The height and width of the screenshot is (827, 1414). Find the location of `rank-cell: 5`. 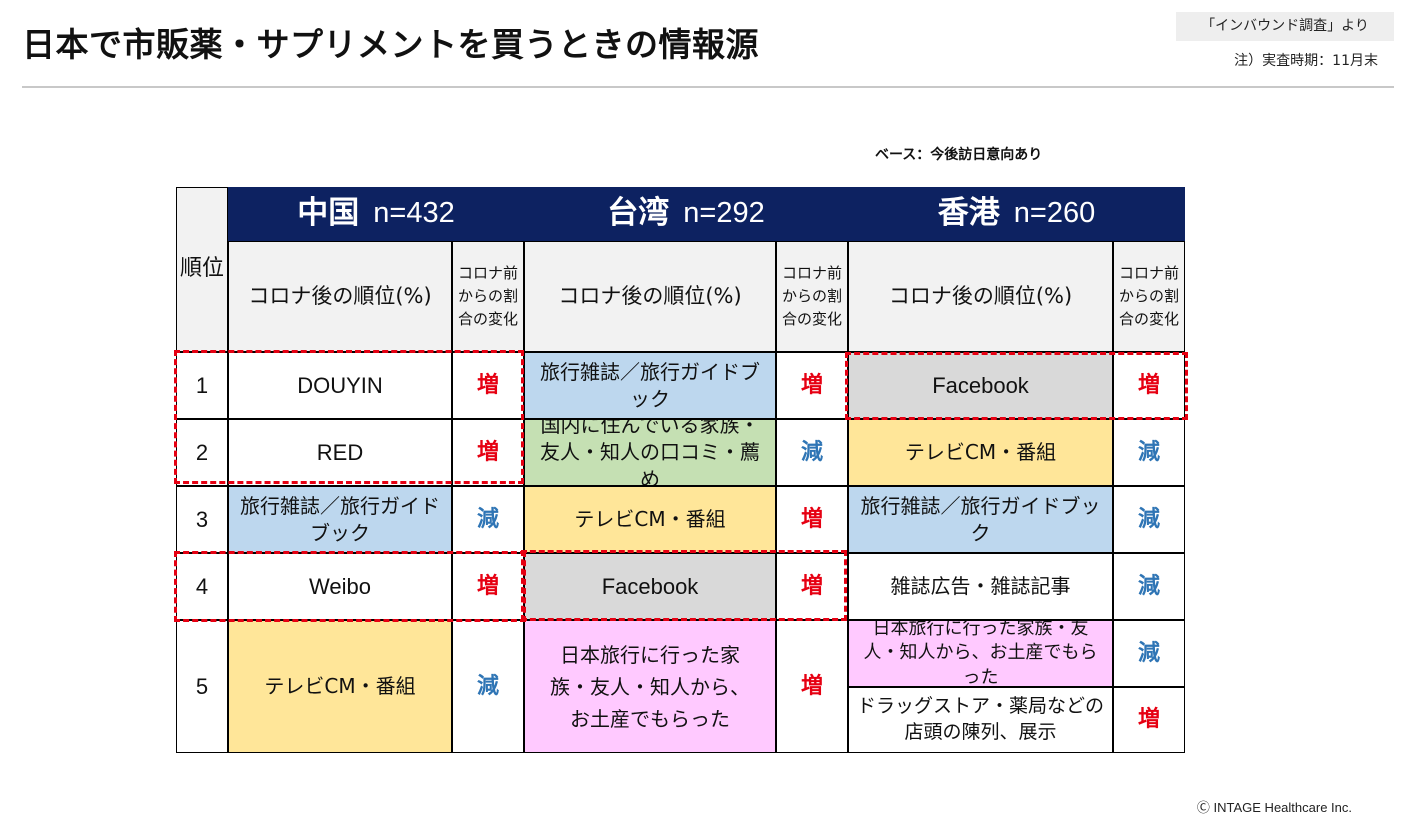

rank-cell: 5 is located at coordinates (202, 686).